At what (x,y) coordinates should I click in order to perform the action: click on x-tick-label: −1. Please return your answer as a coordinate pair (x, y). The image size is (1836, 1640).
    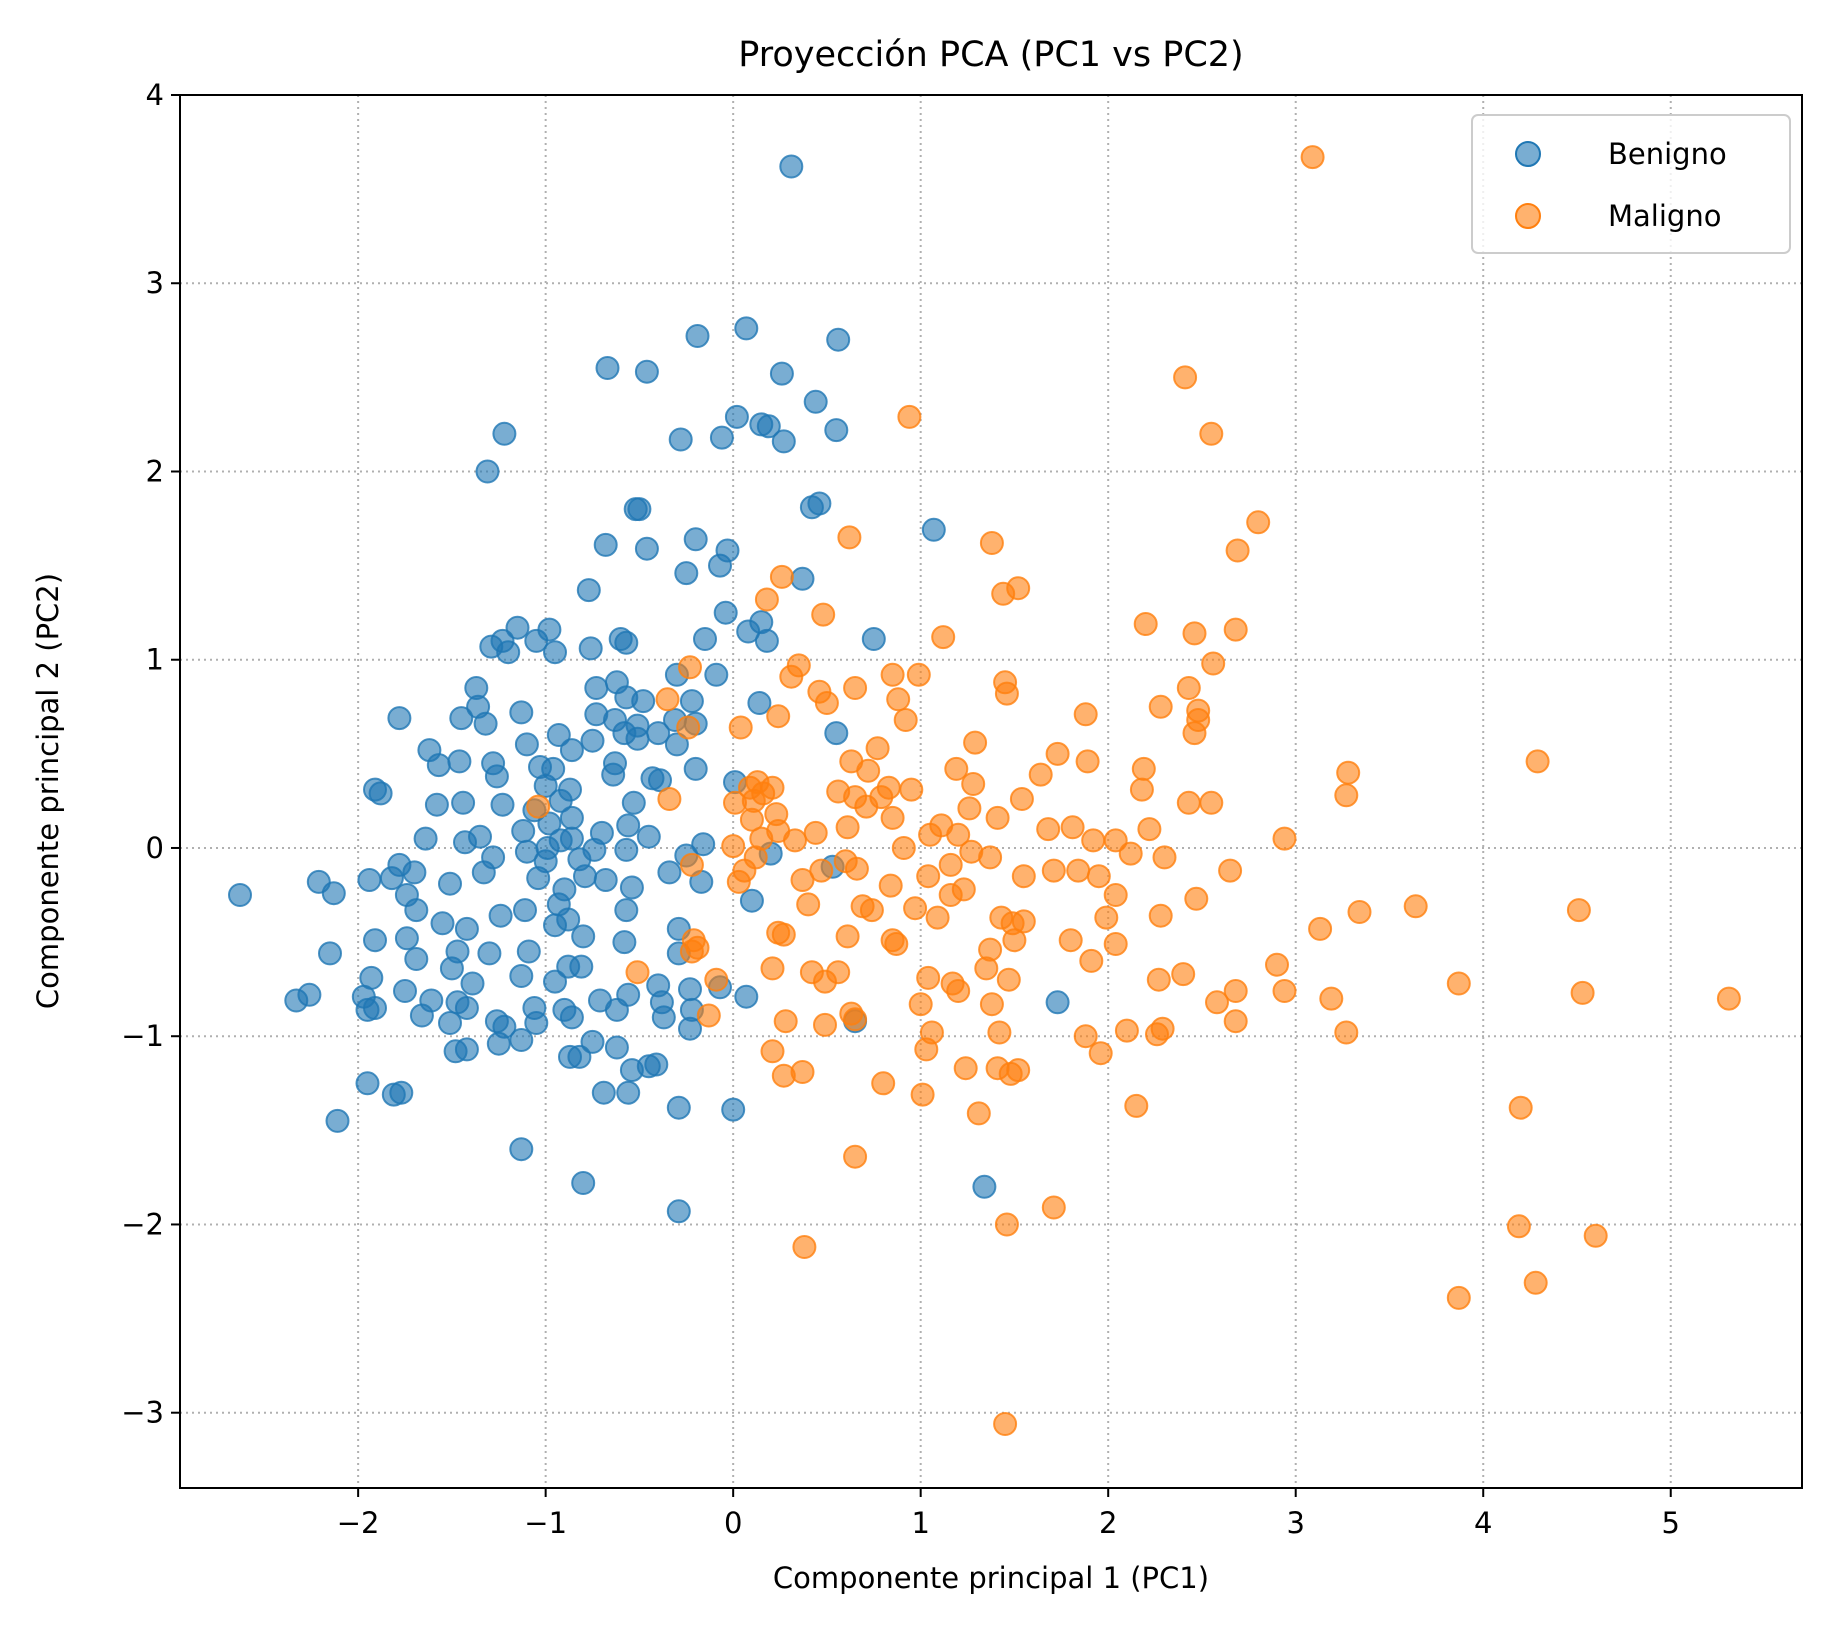
    Looking at the image, I should click on (545, 1523).